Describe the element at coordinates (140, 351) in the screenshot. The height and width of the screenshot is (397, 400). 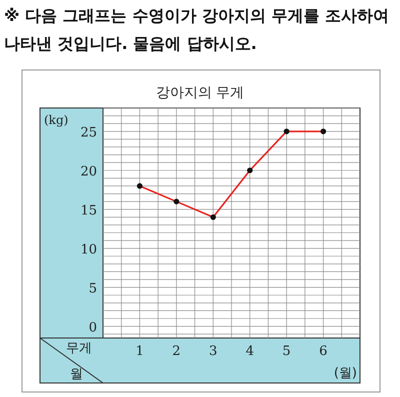
I see `x-tick-label: 1` at that location.